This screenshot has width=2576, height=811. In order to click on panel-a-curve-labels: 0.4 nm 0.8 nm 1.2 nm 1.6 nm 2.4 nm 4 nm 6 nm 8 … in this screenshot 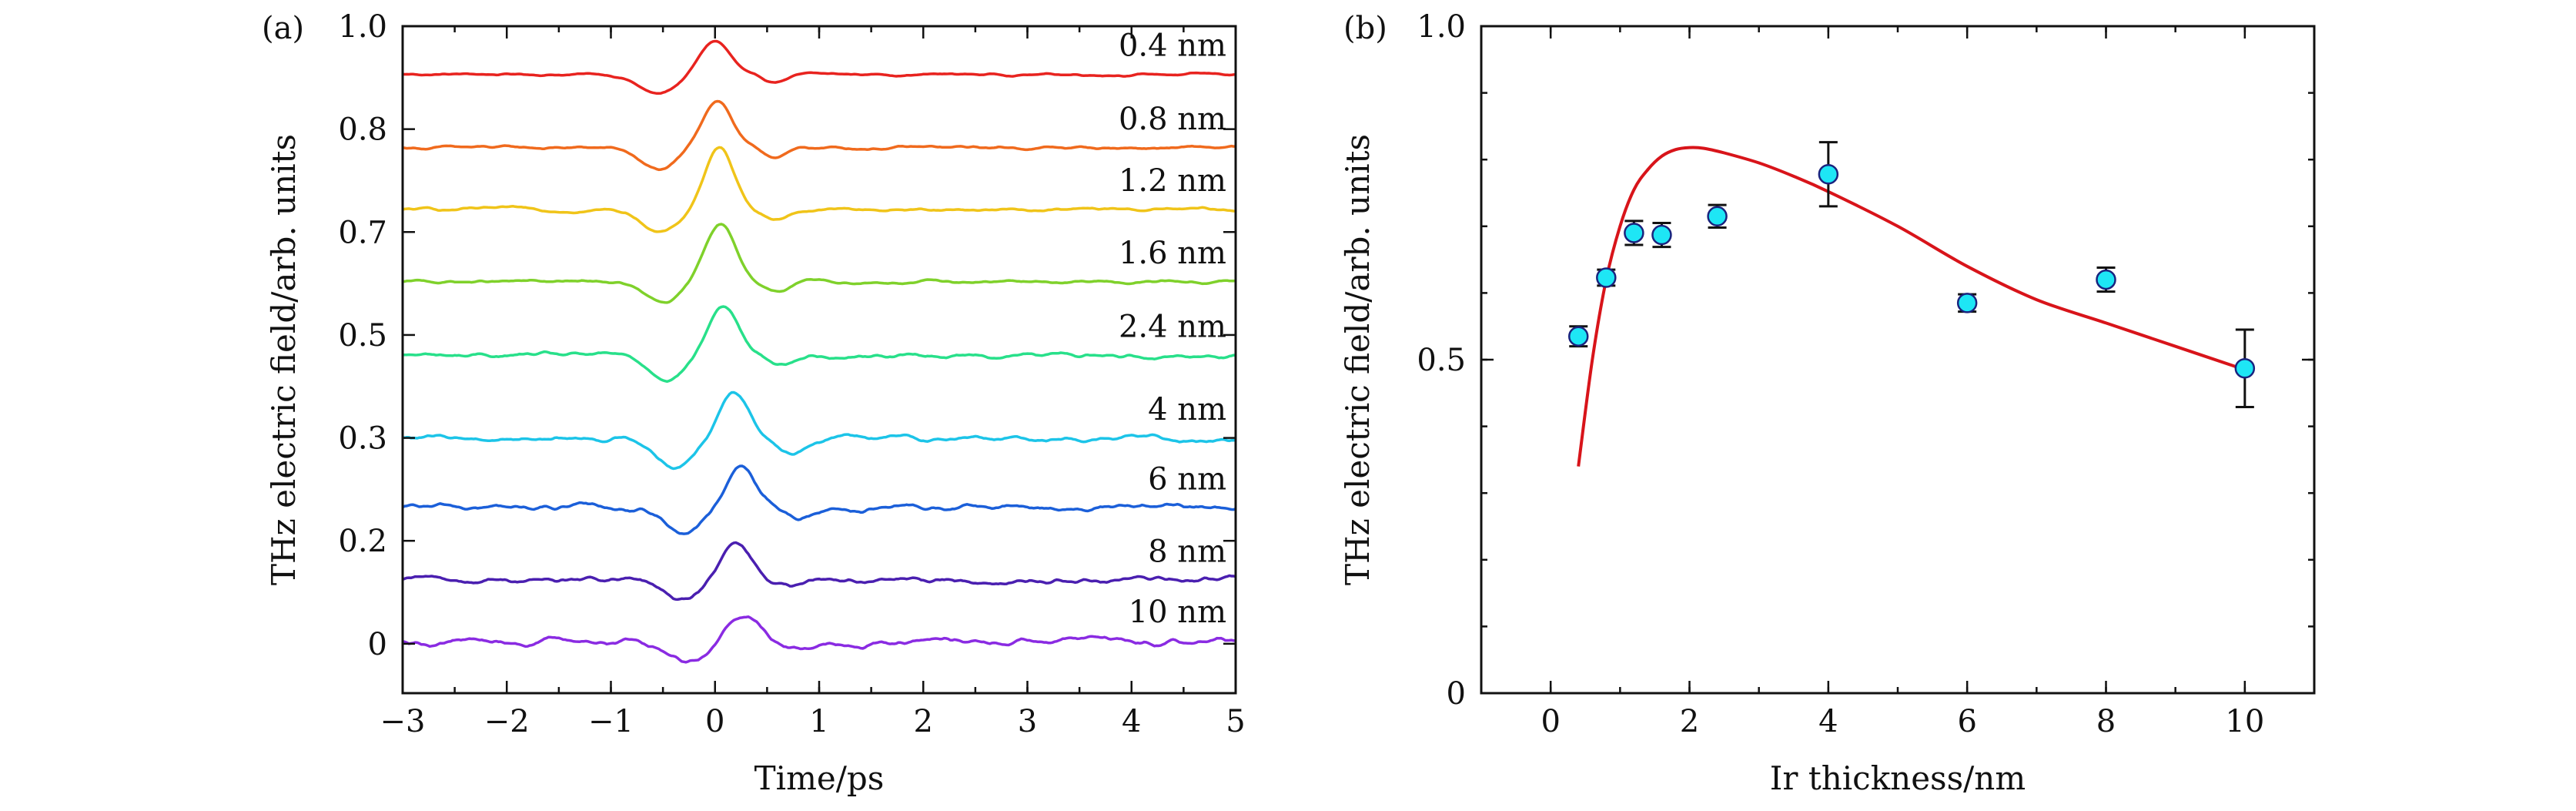, I will do `click(1172, 329)`.